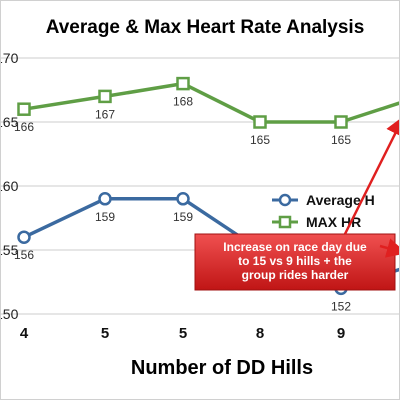 This screenshot has height=400, width=400. What do you see at coordinates (24, 127) in the screenshot?
I see `data-label-max: 166` at bounding box center [24, 127].